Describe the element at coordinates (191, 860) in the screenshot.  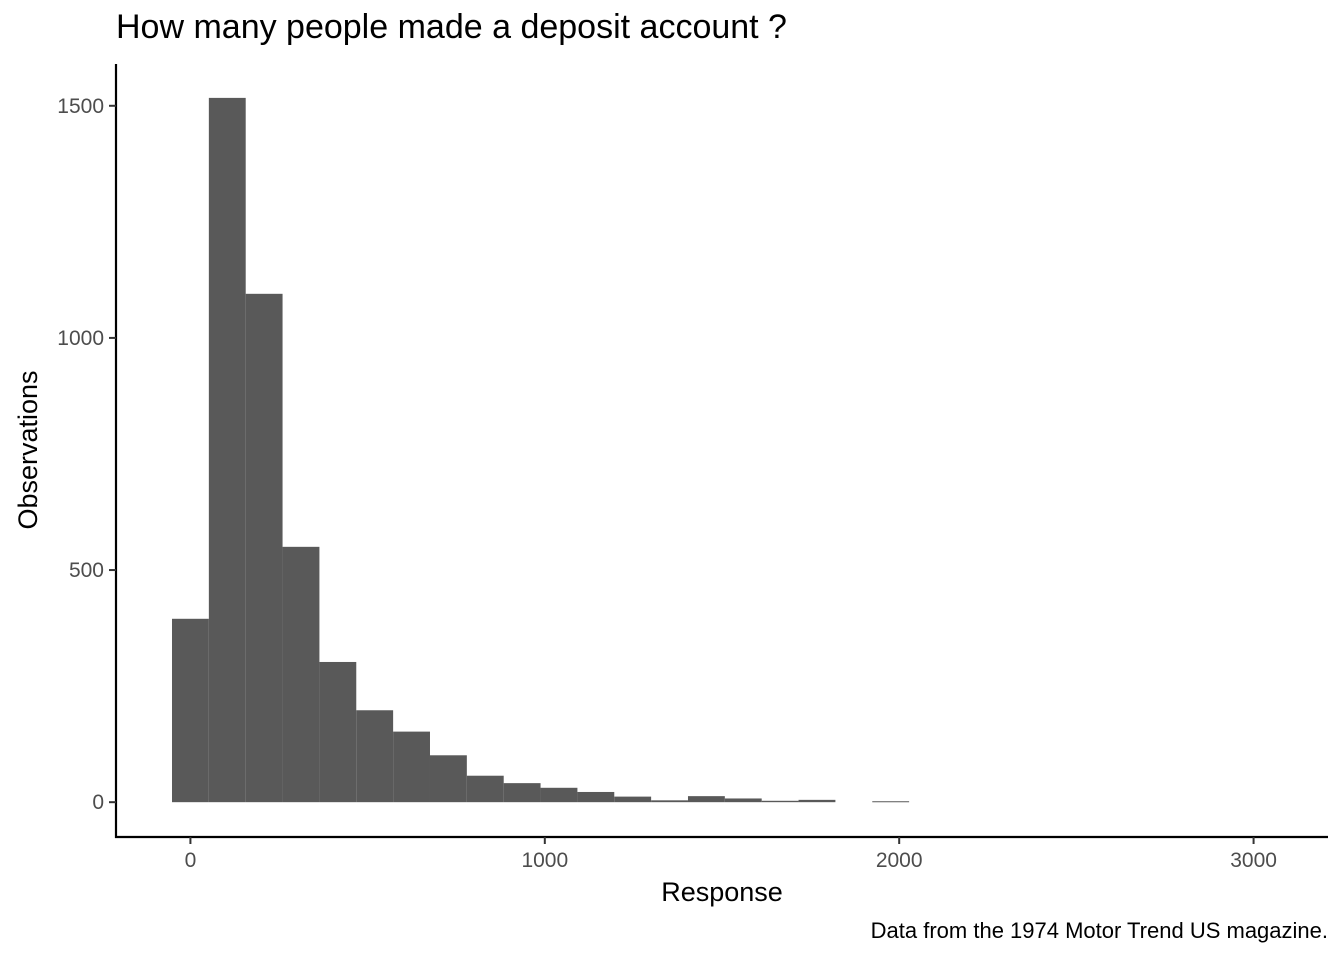
I see `x-tick-label: 0` at that location.